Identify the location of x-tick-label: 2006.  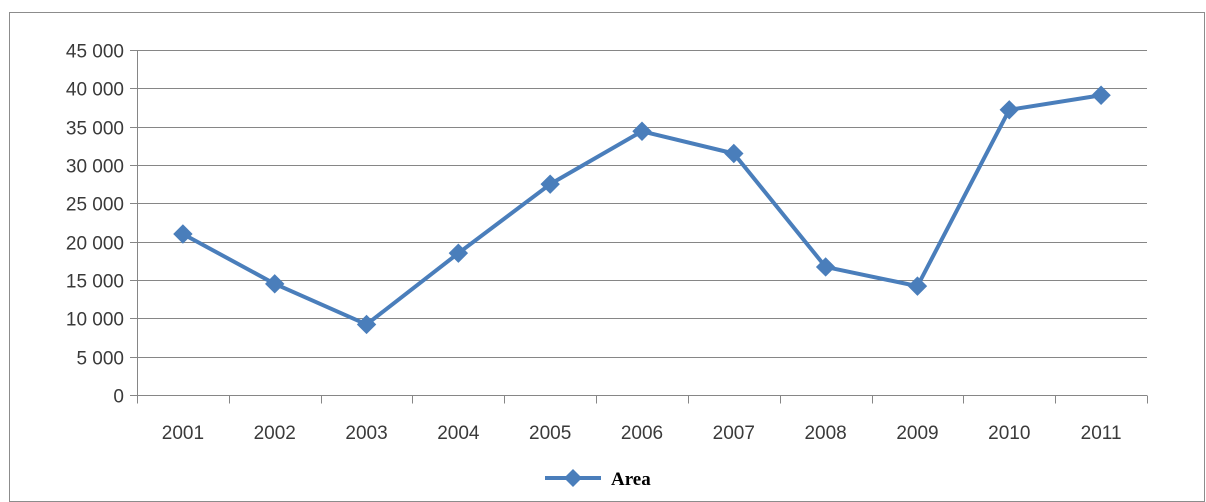
(642, 433).